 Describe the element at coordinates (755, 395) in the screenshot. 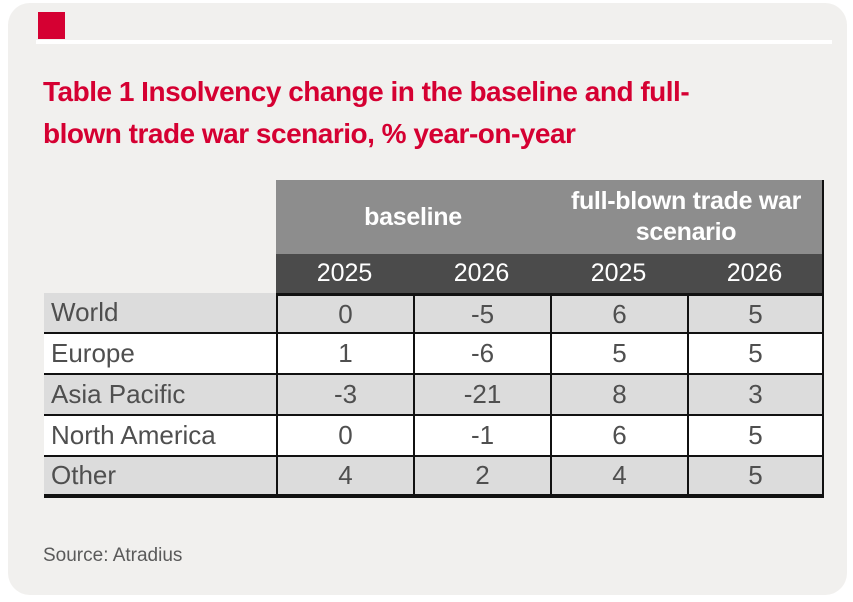

I see `cell-value: 3` at that location.